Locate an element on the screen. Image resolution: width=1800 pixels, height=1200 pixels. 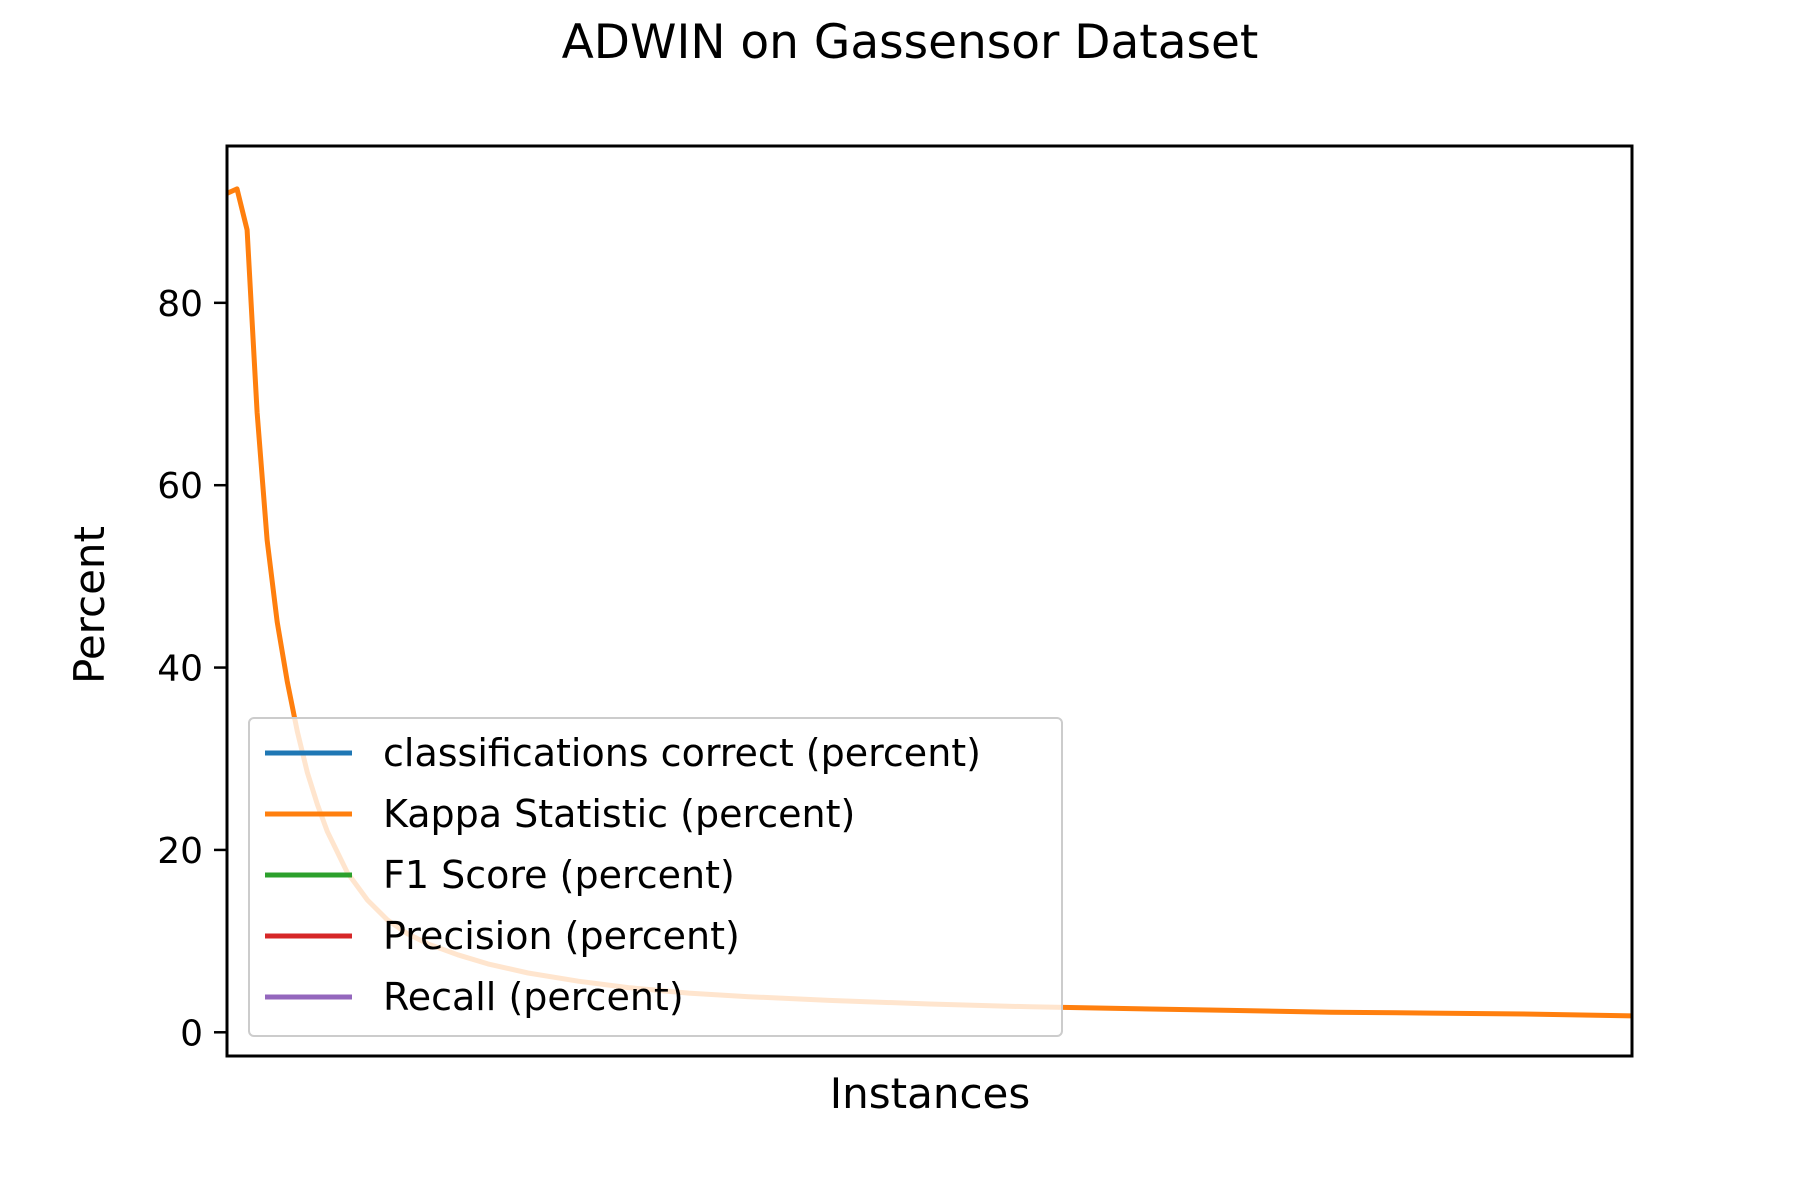
legend-label: Precision (percent) is located at coordinates (561, 936).